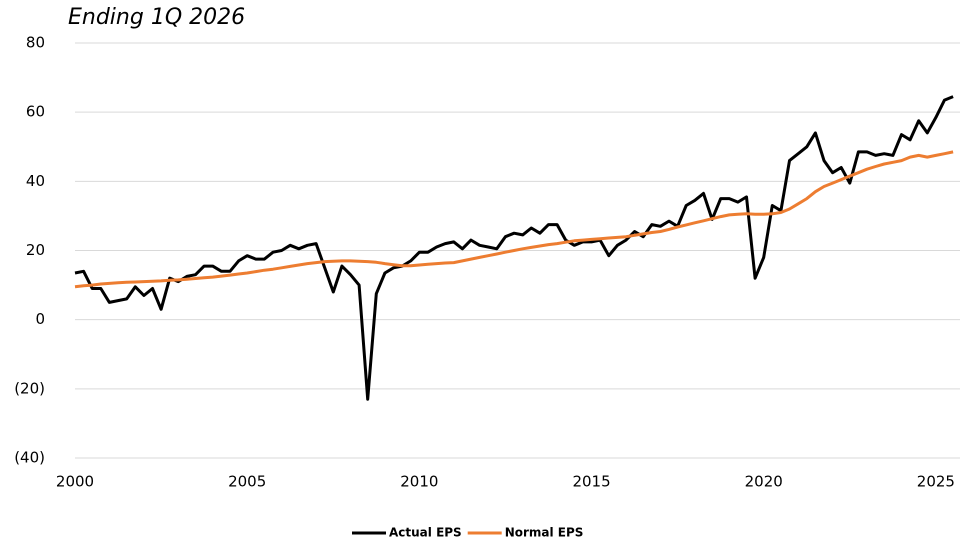 The image size is (960, 543). What do you see at coordinates (425, 533) in the screenshot?
I see `legend-label: Actual EPS` at bounding box center [425, 533].